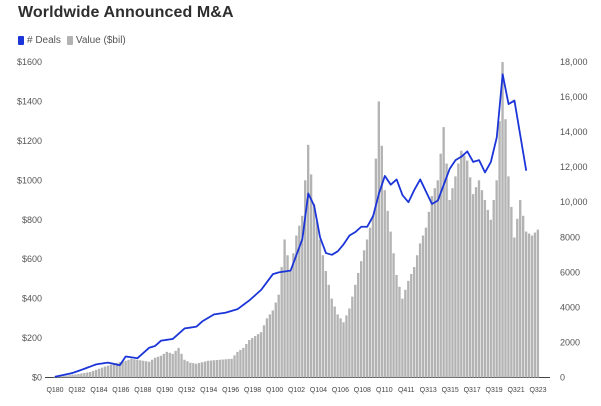 This screenshot has height=406, width=601. Describe the element at coordinates (574, 202) in the screenshot. I see `right-axis-tick-label: 10,000` at that location.